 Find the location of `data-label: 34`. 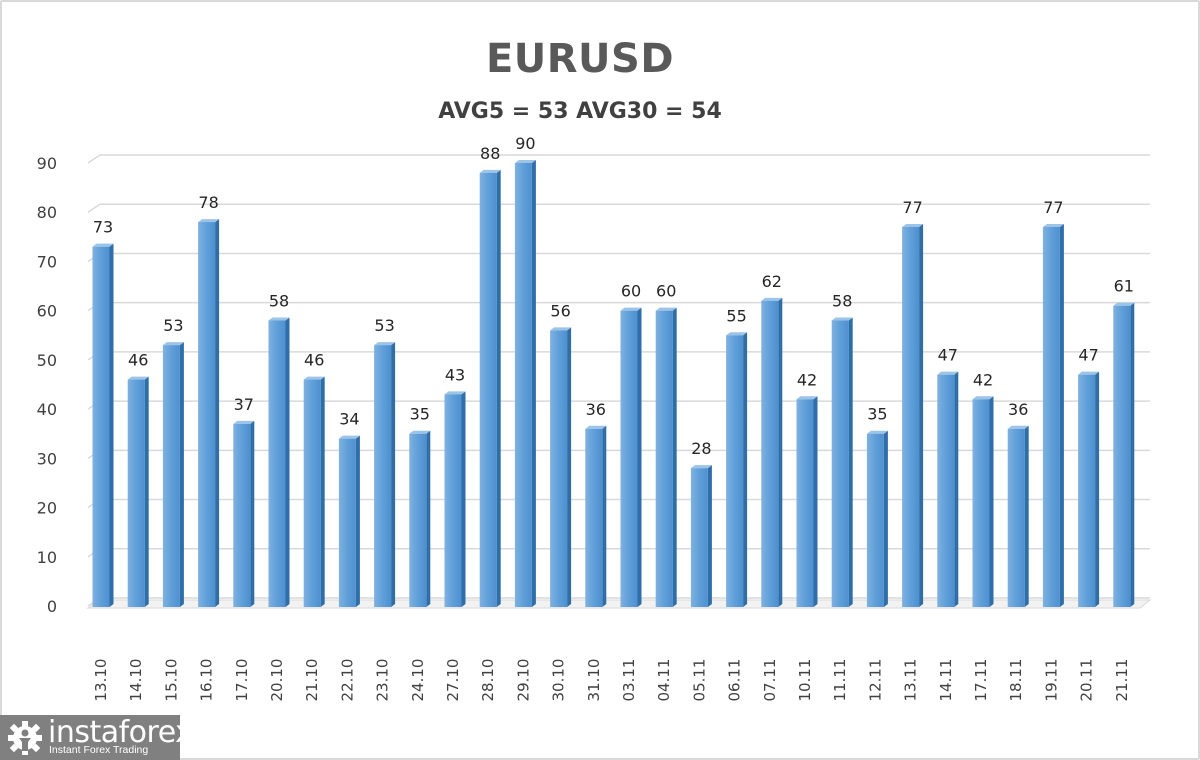

data-label: 34 is located at coordinates (349, 419).